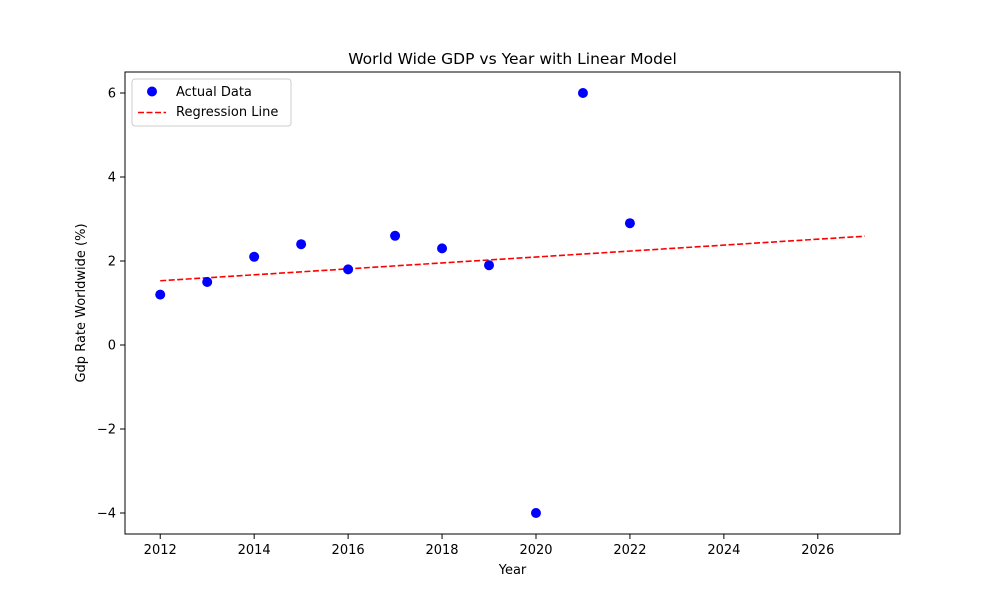 This screenshot has width=1000, height=600. What do you see at coordinates (111, 304) in the screenshot?
I see `y-axis-ticks: −4 −2 0 2 4 6` at bounding box center [111, 304].